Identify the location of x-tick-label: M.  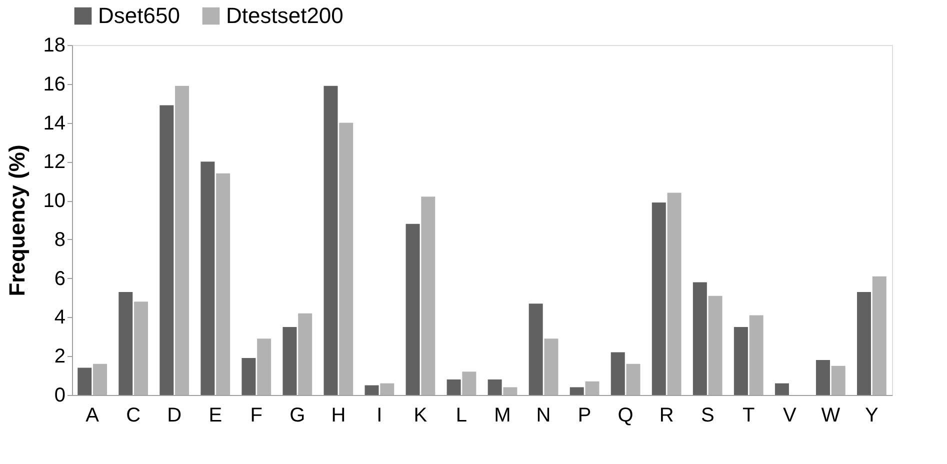
(502, 415).